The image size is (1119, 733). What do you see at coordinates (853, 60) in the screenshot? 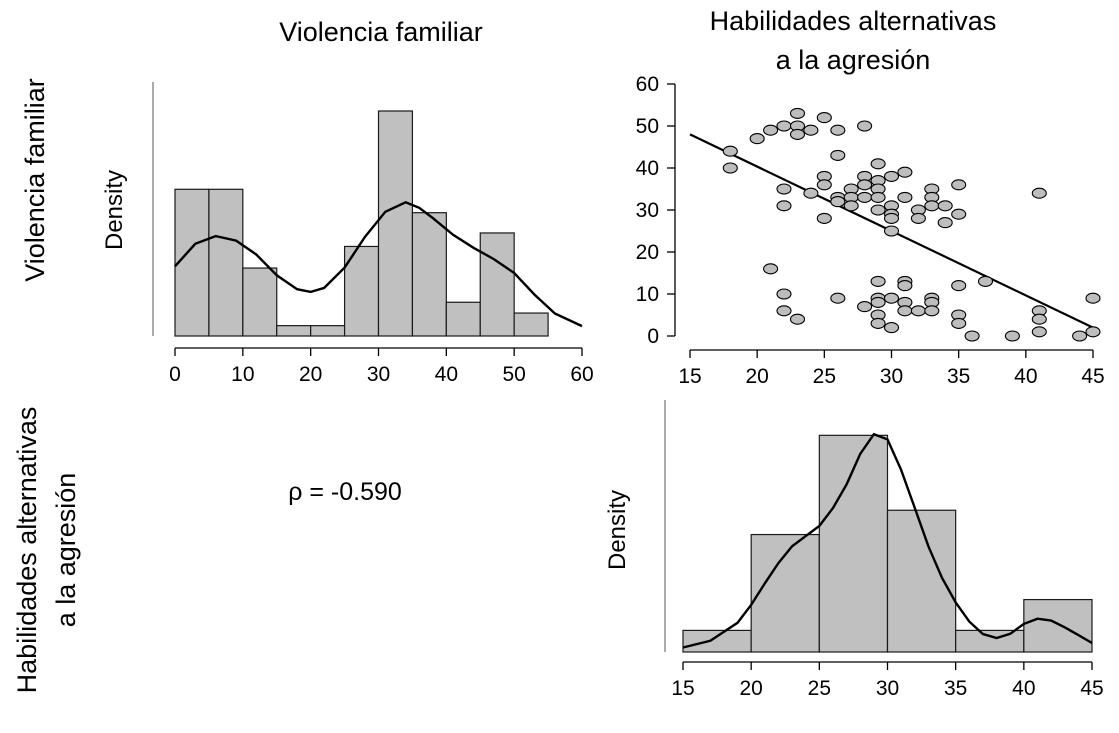
I see `column-title-habilidades-line2: a la agresión` at bounding box center [853, 60].